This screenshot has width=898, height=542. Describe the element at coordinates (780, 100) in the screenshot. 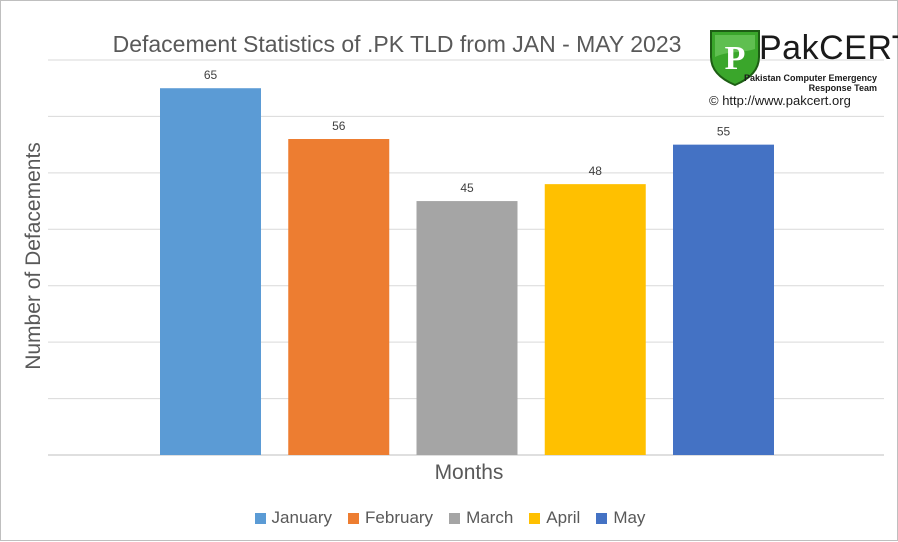

I see `logo-url: © http://www.pakcert.org` at that location.